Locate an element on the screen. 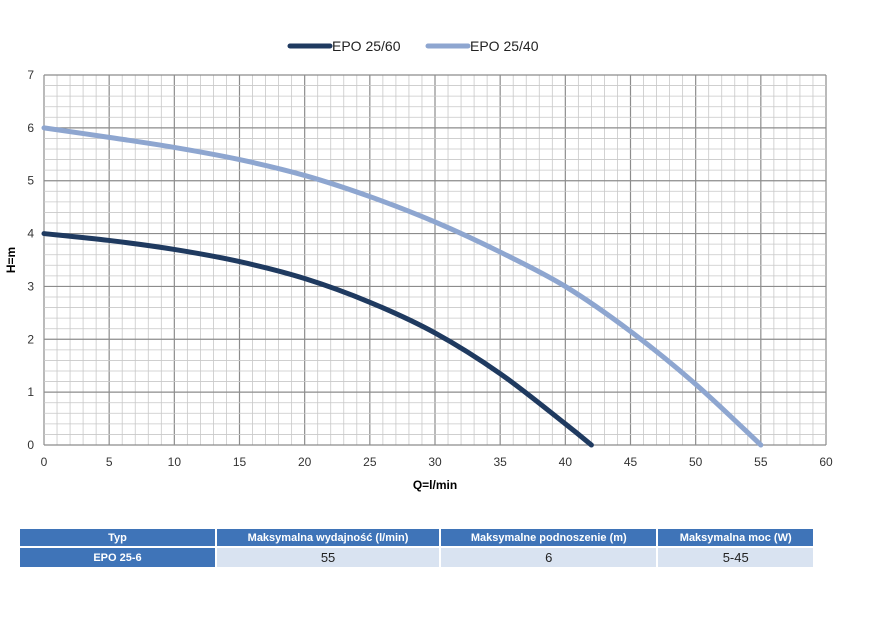 This screenshot has height=620, width=875. header-head: Maksymalne podnoszenie (m) is located at coordinates (549, 538).